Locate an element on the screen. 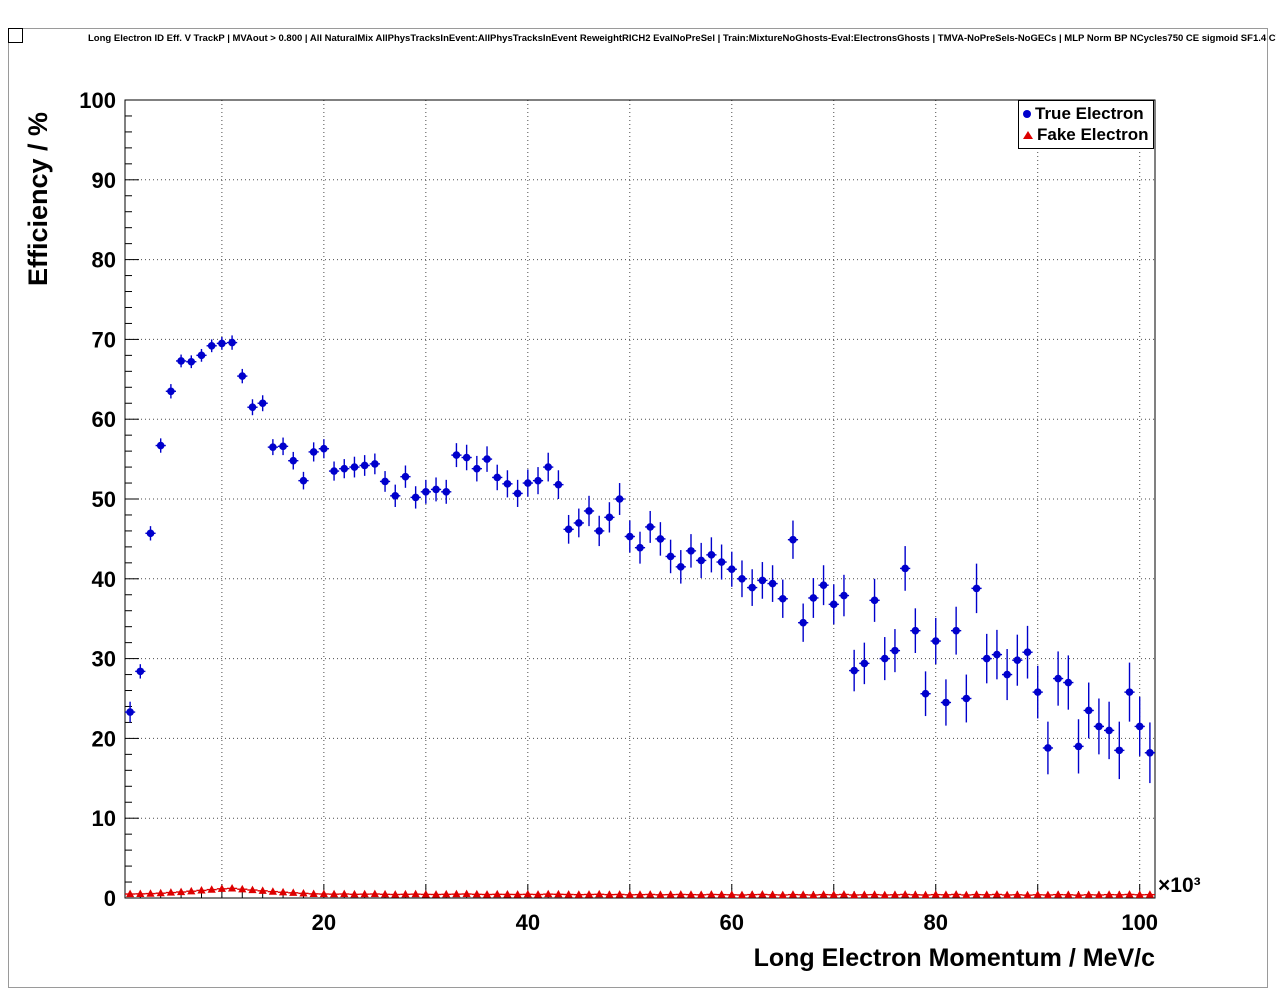 Image resolution: width=1276 pixels, height=996 pixels. true-electron-marker-icon is located at coordinates (1027, 113).